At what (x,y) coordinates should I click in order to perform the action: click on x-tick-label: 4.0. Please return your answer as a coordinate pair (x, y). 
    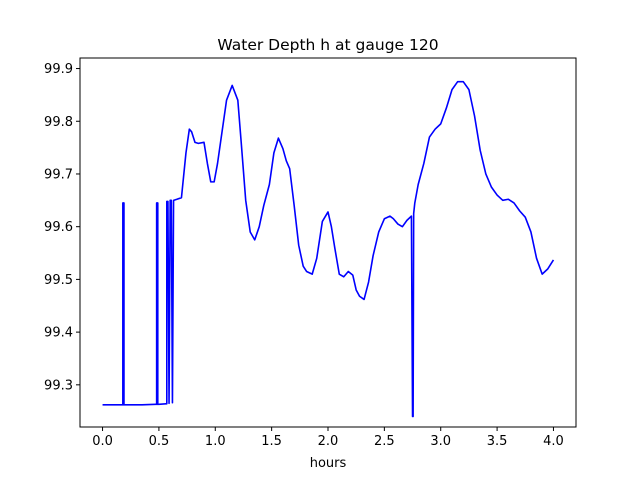
    Looking at the image, I should click on (553, 441).